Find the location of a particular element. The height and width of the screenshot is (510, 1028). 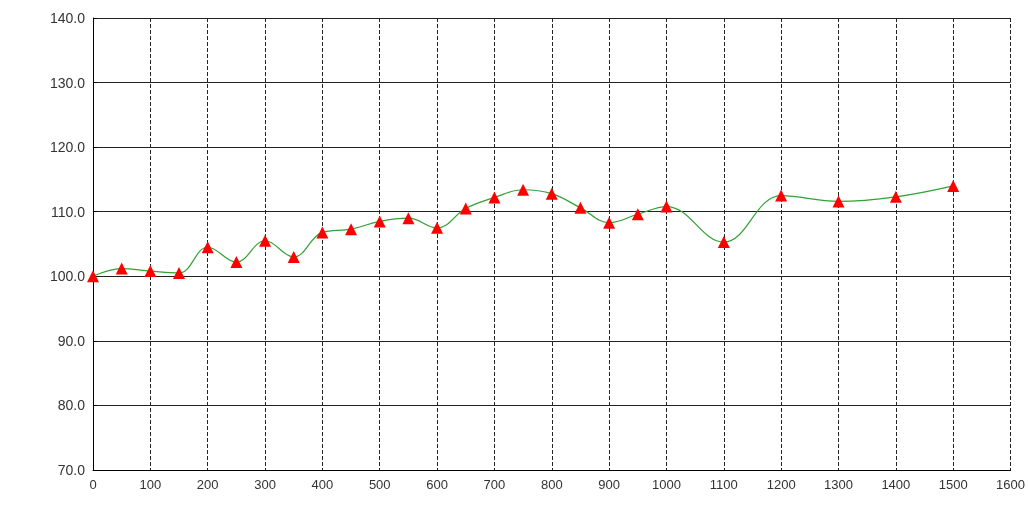

x-tick-label: 1600 is located at coordinates (1010, 484).